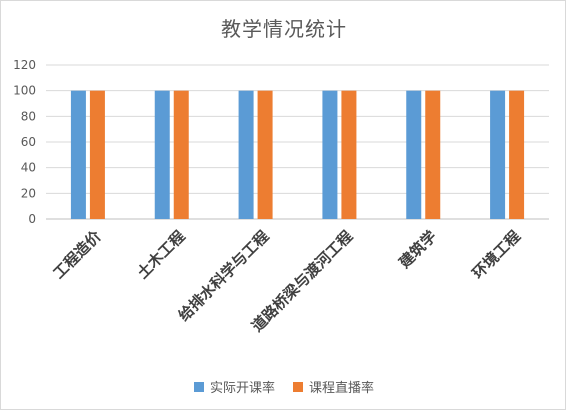  Describe the element at coordinates (78, 254) in the screenshot. I see `x-tick-label: 工程造价` at that location.